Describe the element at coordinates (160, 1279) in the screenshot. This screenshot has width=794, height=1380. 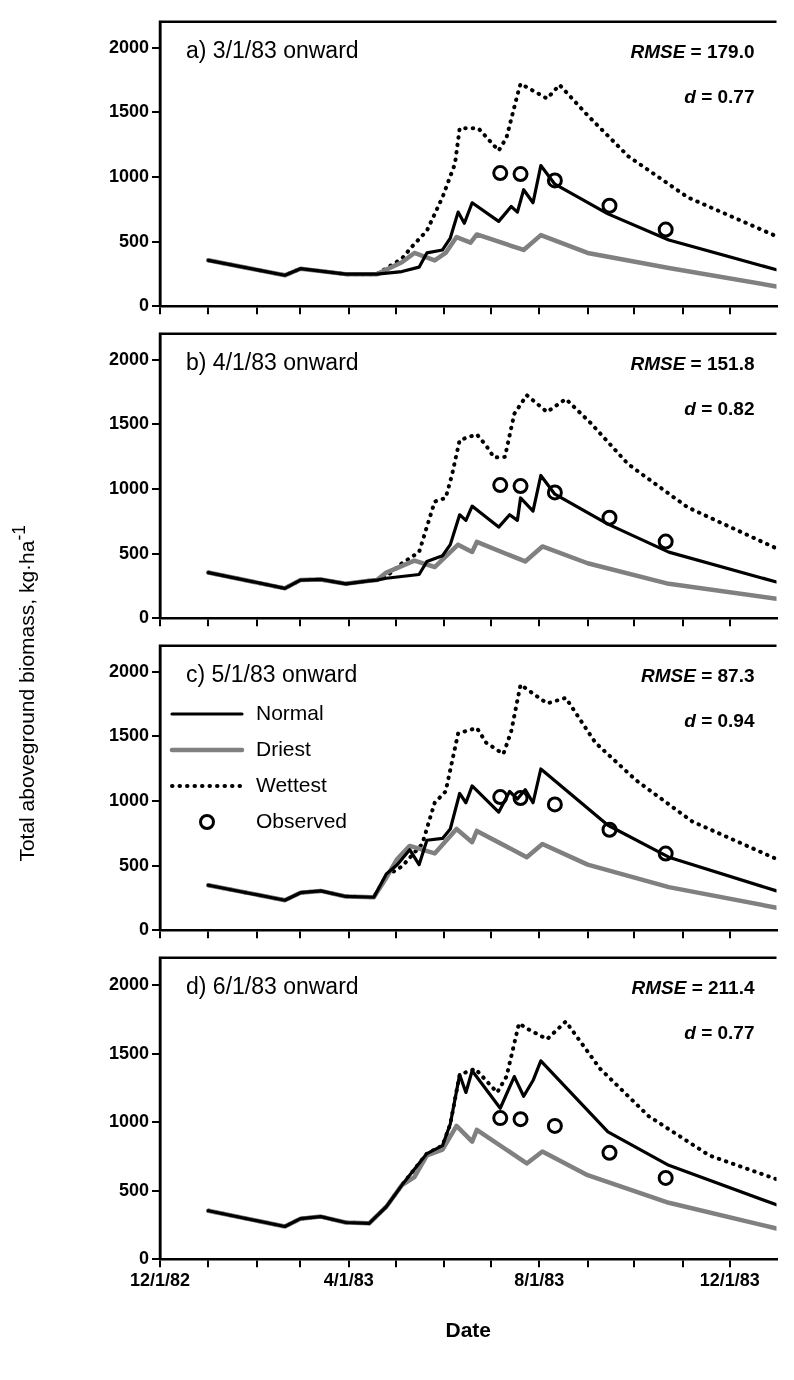
I see `x-tick-label: 12/1/82` at that location.